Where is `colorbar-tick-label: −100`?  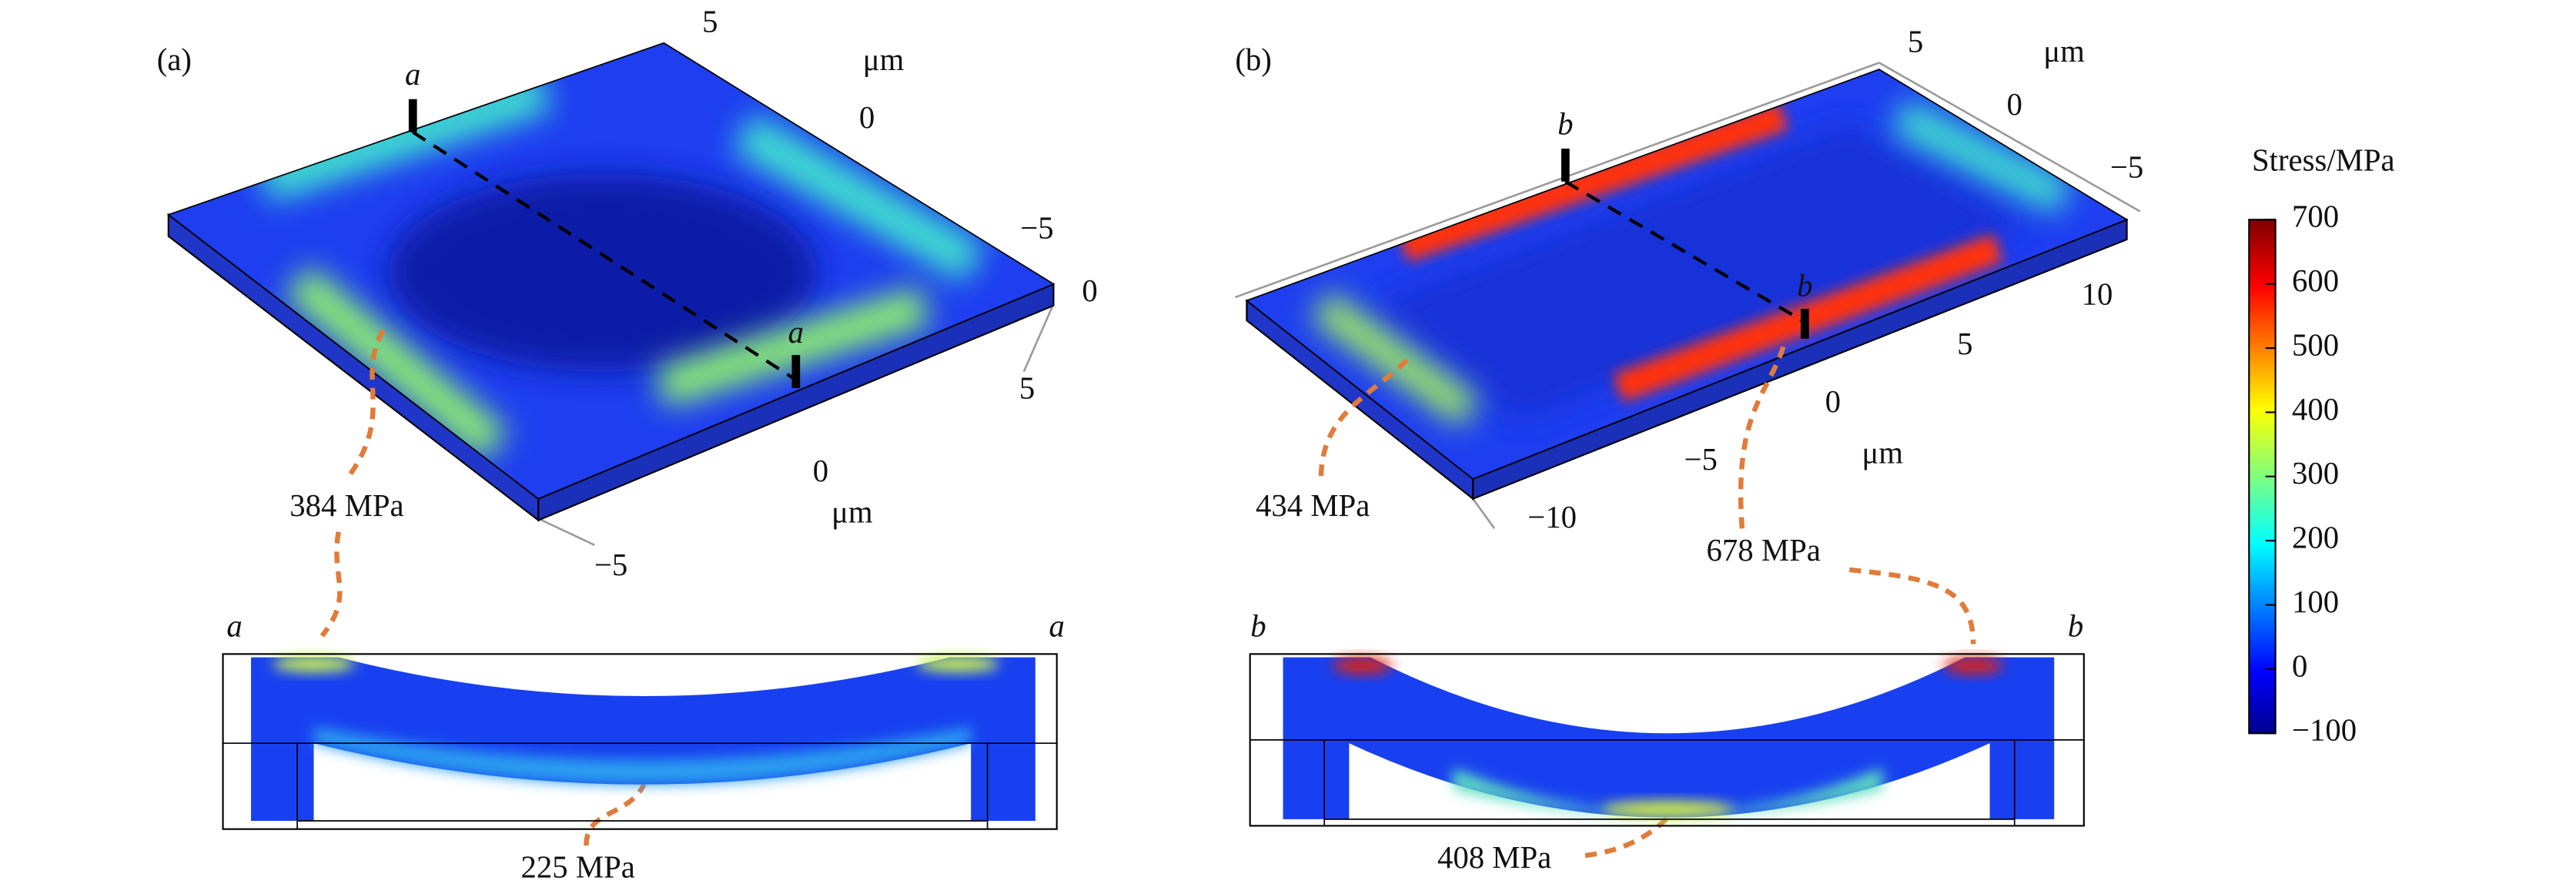
colorbar-tick-label: −100 is located at coordinates (2324, 730).